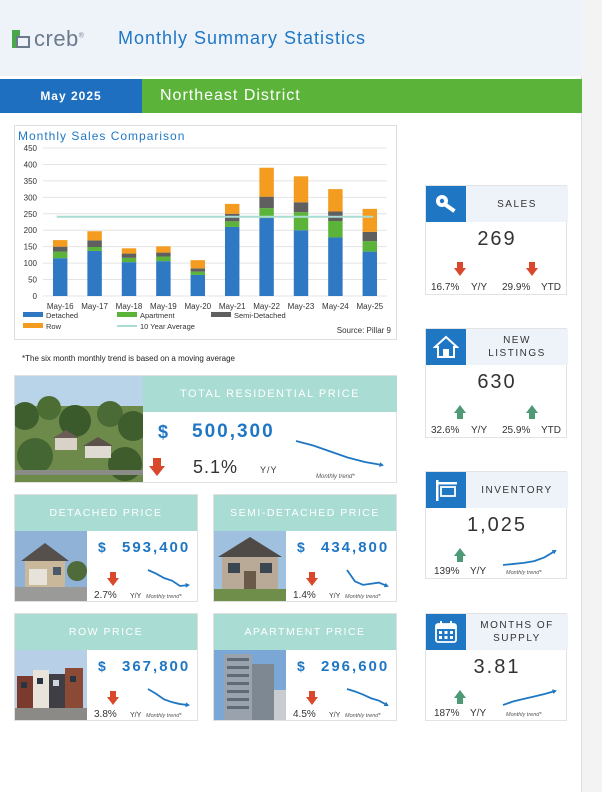 The image size is (602, 792). Describe the element at coordinates (242, 38) in the screenshot. I see `document-title: Monthly Summary Statistics` at that location.